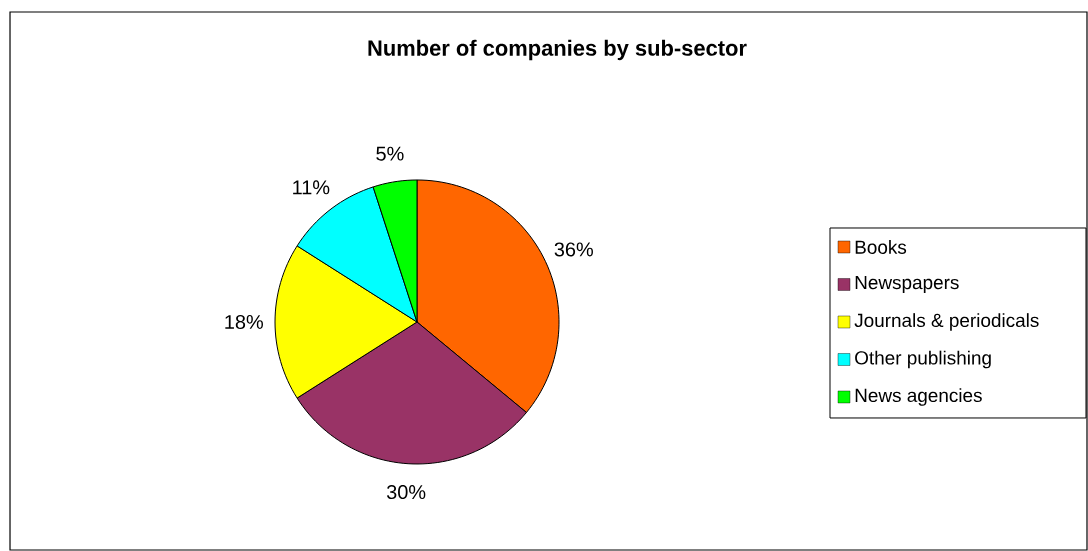  I want to click on legend-label: Books, so click(881, 247).